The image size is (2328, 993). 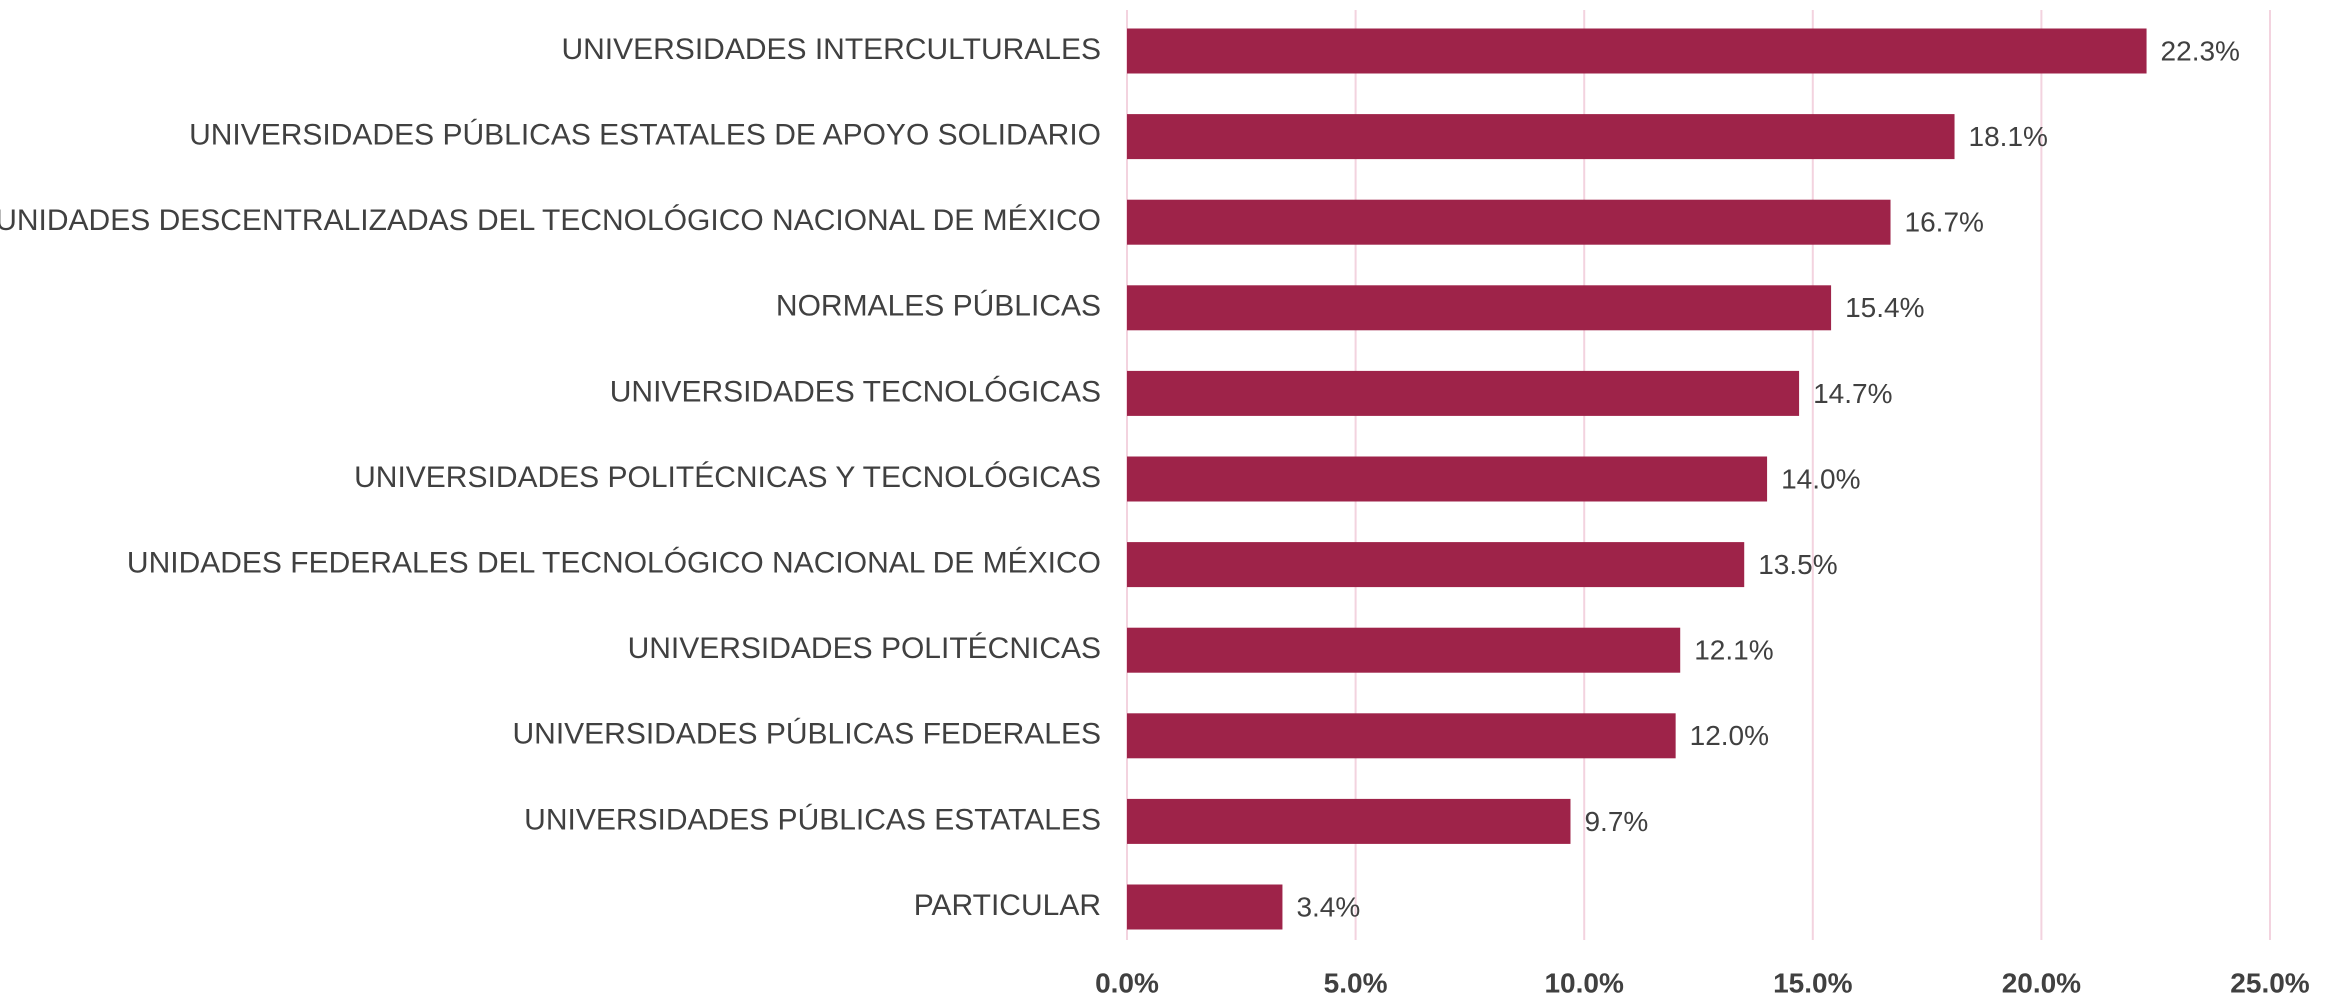 What do you see at coordinates (2041, 980) in the screenshot?
I see `x-tick-label: 20.0%` at bounding box center [2041, 980].